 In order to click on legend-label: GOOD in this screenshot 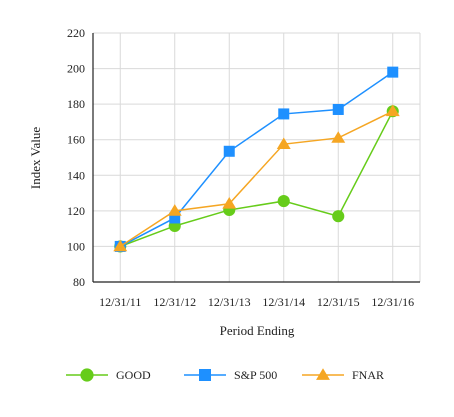, I will do `click(133, 375)`.